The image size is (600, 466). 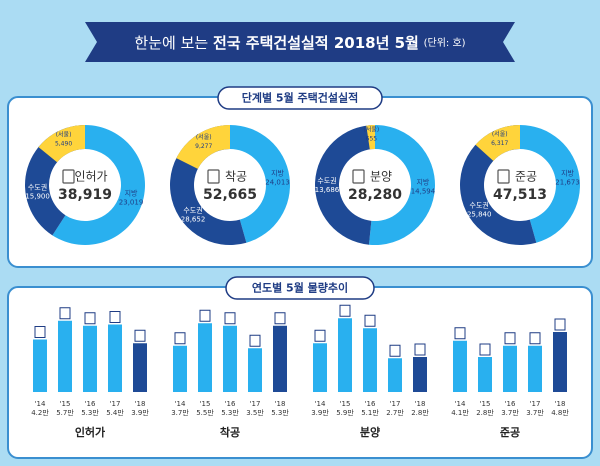 What do you see at coordinates (300, 98) in the screenshot?
I see `section-title: 단계별 5월 주택건설실적` at bounding box center [300, 98].